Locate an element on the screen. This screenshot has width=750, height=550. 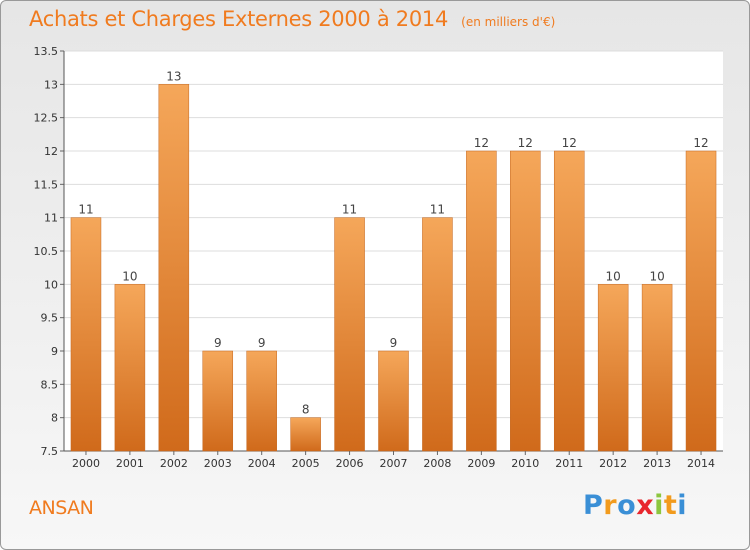
y-tick-label: 9.5 is located at coordinates (50, 318).